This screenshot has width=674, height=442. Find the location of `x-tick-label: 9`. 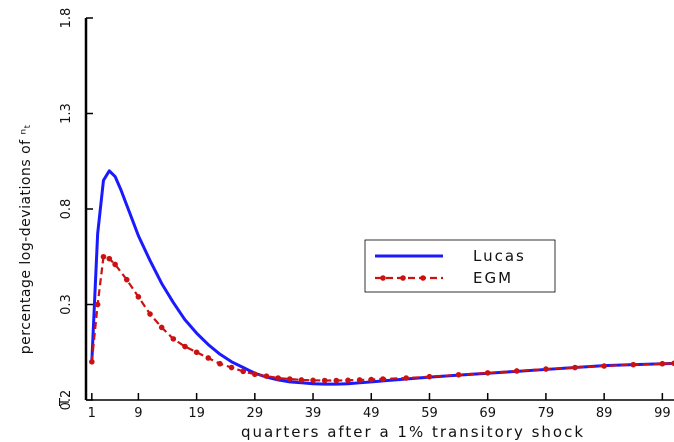

x-tick-label: 9 is located at coordinates (138, 413).